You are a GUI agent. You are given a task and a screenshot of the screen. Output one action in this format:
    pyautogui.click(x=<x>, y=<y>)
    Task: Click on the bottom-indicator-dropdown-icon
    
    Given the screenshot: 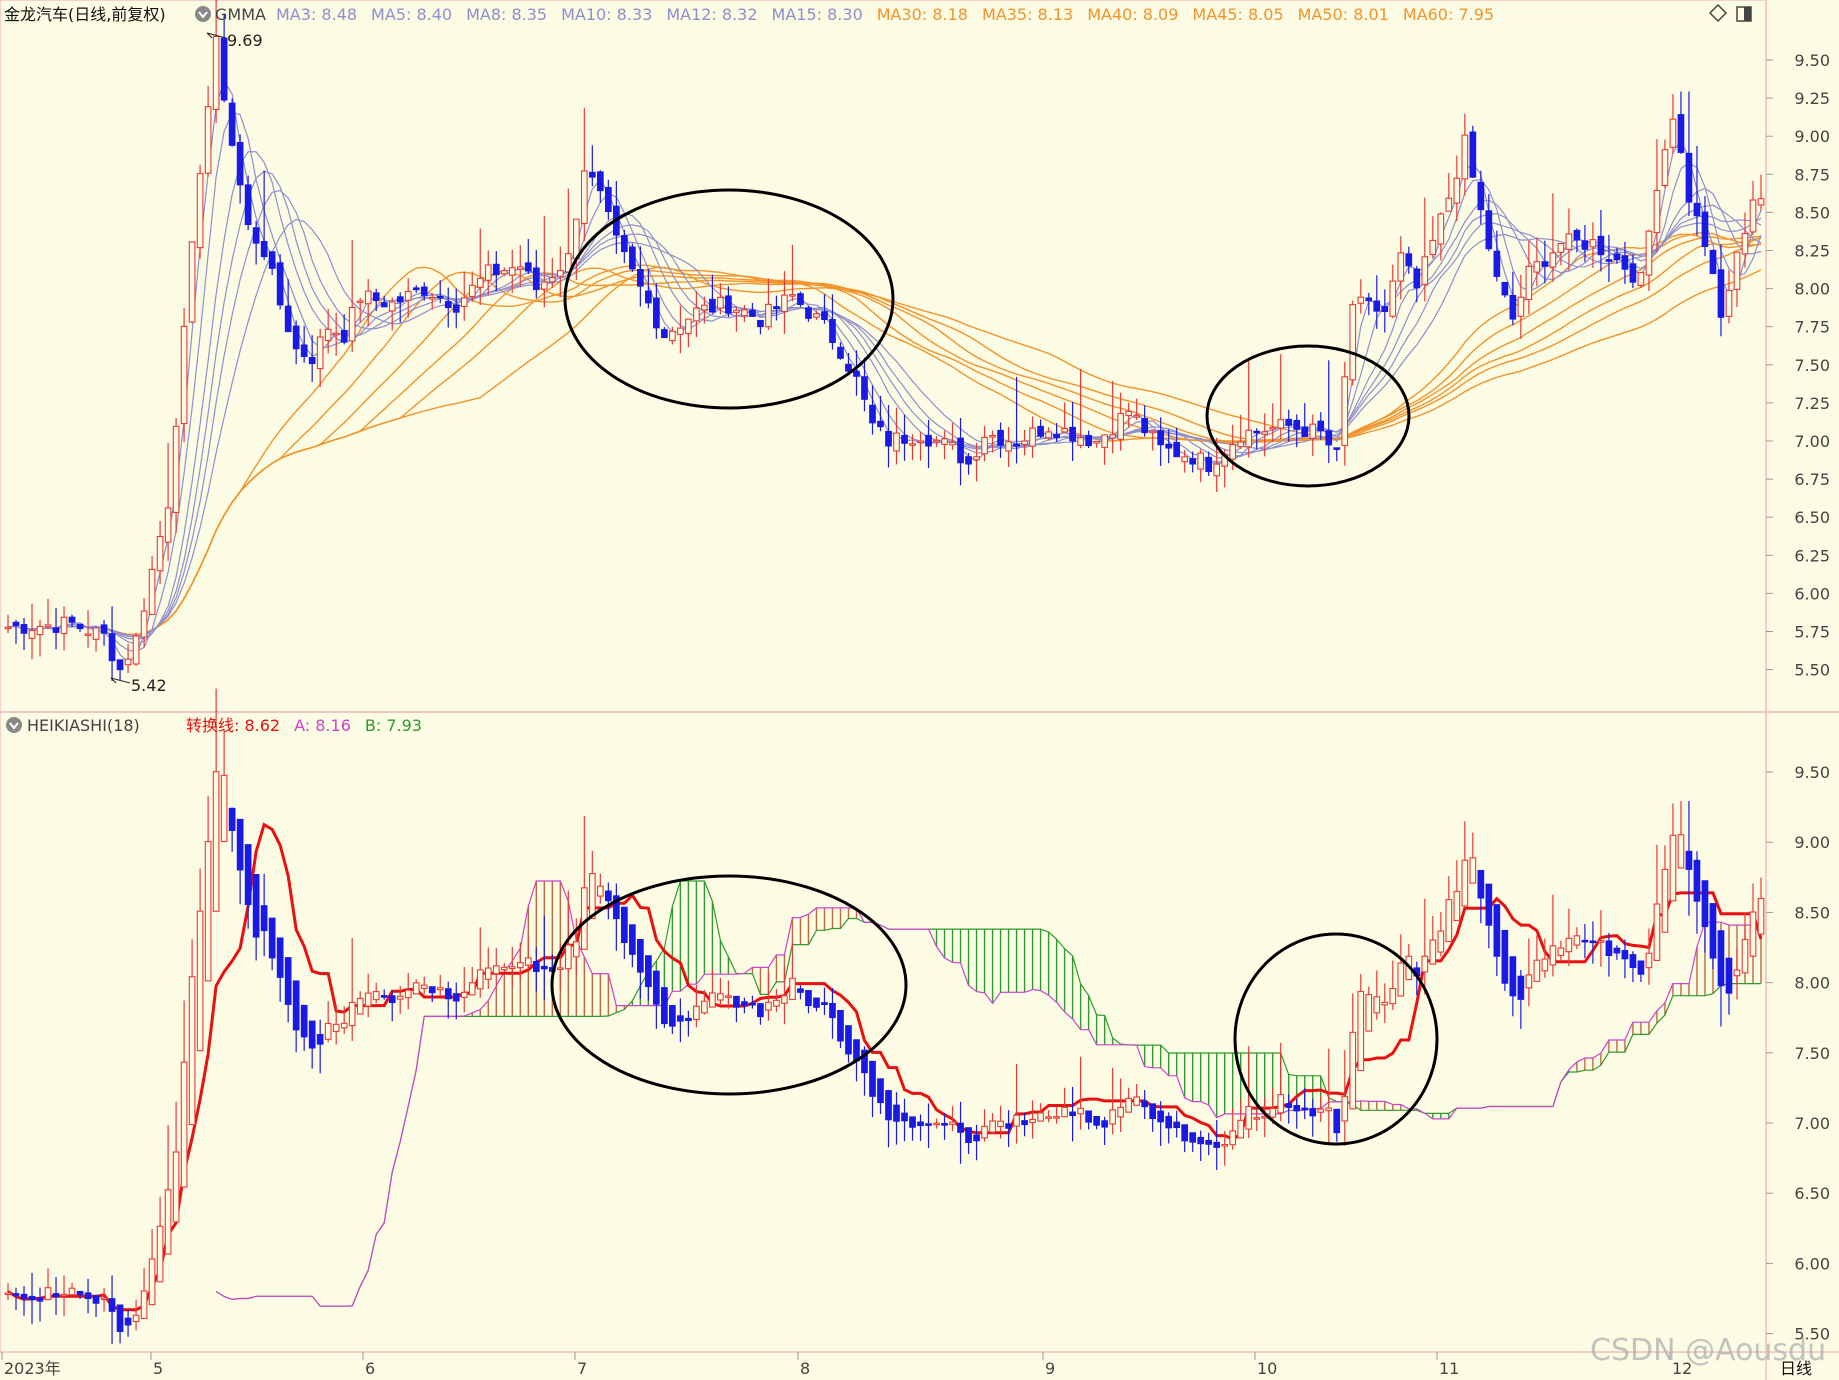 What is the action you would take?
    pyautogui.click(x=14, y=725)
    